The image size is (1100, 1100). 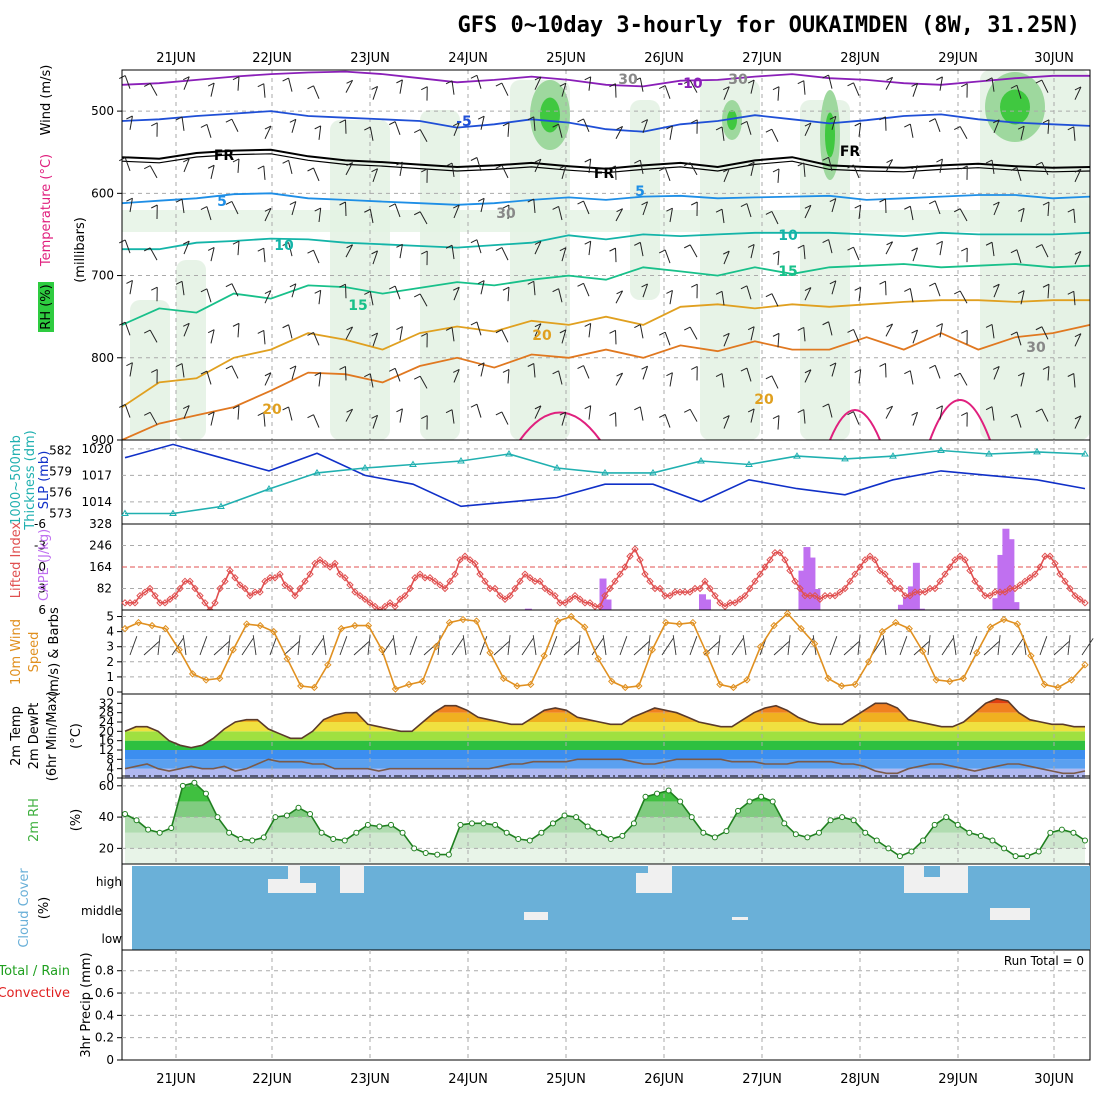 What do you see at coordinates (110, 759) in the screenshot?
I see `tick-label: 8` at bounding box center [110, 759].